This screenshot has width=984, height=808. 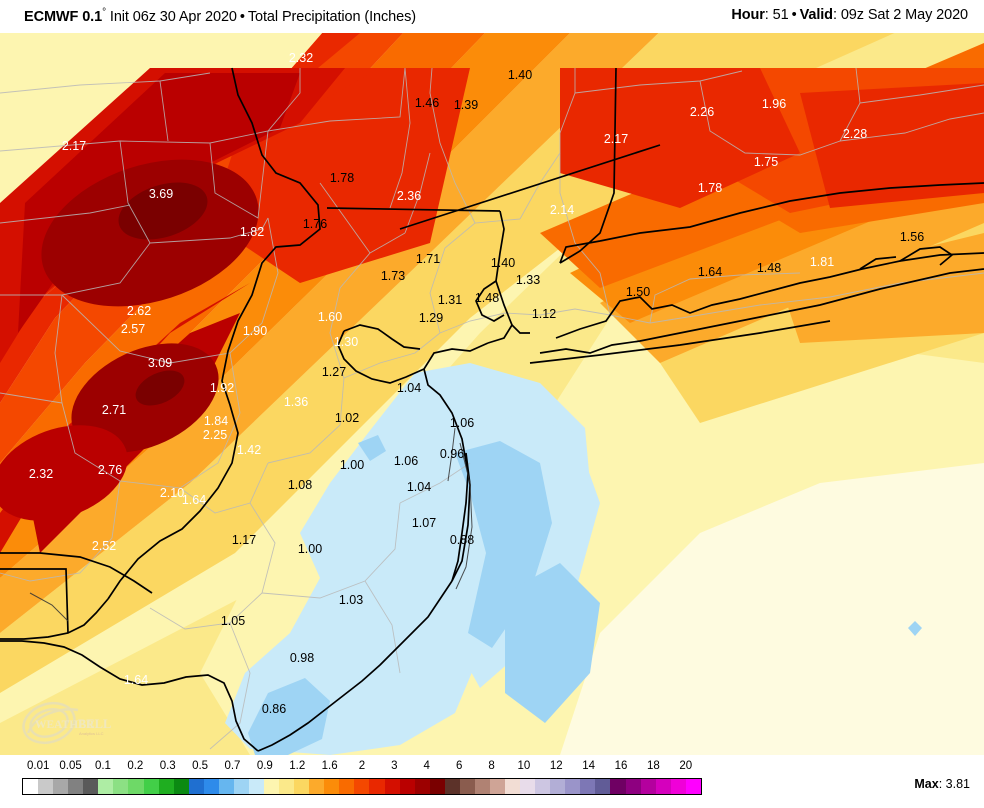 What do you see at coordinates (200, 766) in the screenshot?
I see `legend-tick-5: 0.5` at bounding box center [200, 766].